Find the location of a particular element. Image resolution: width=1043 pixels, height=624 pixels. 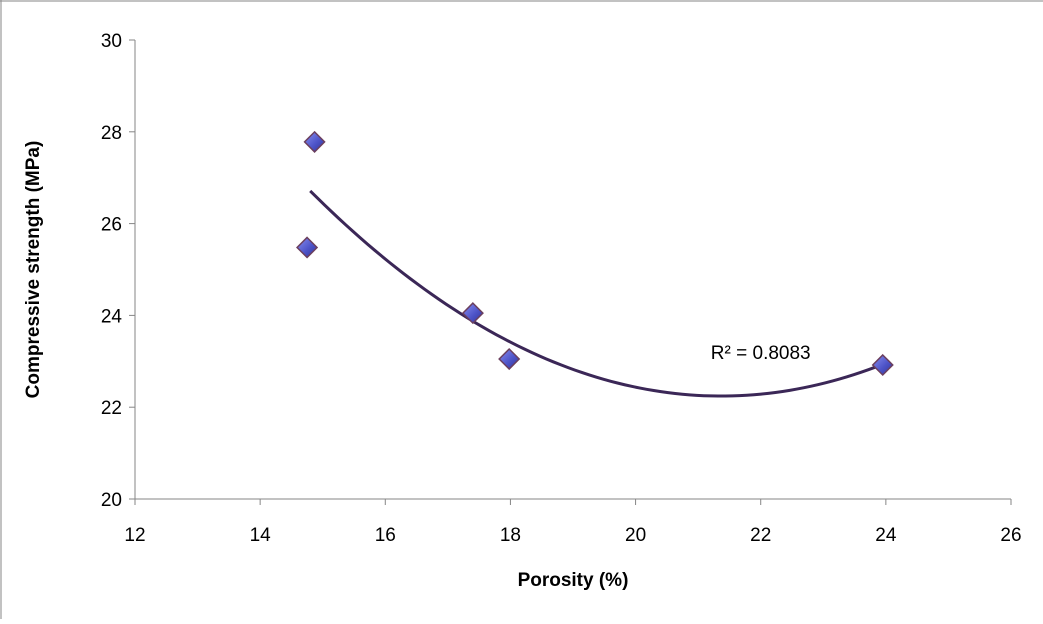

x-tick-label: 24 is located at coordinates (886, 535).